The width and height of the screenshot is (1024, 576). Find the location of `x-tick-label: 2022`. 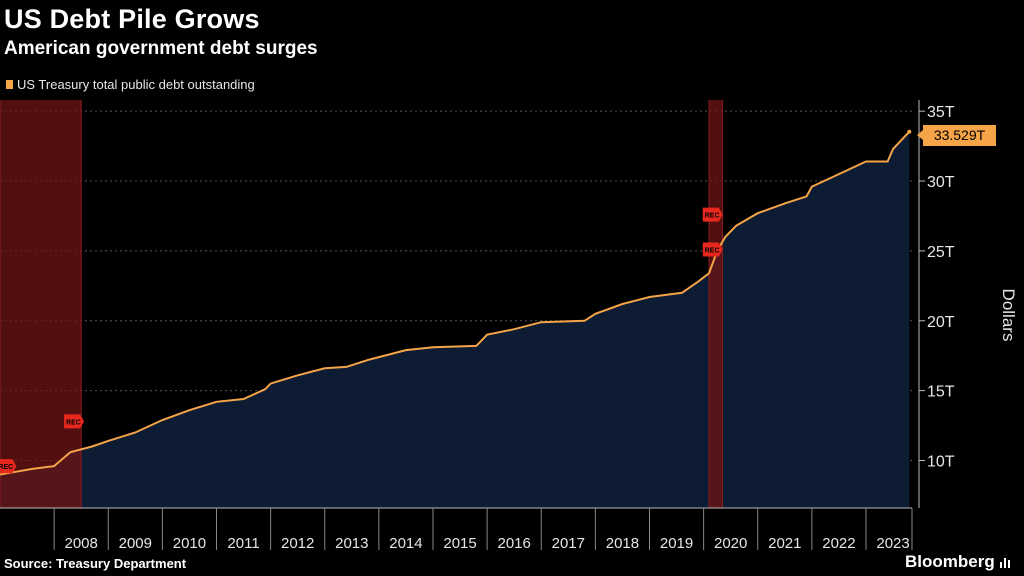

x-tick-label: 2022 is located at coordinates (838, 543).